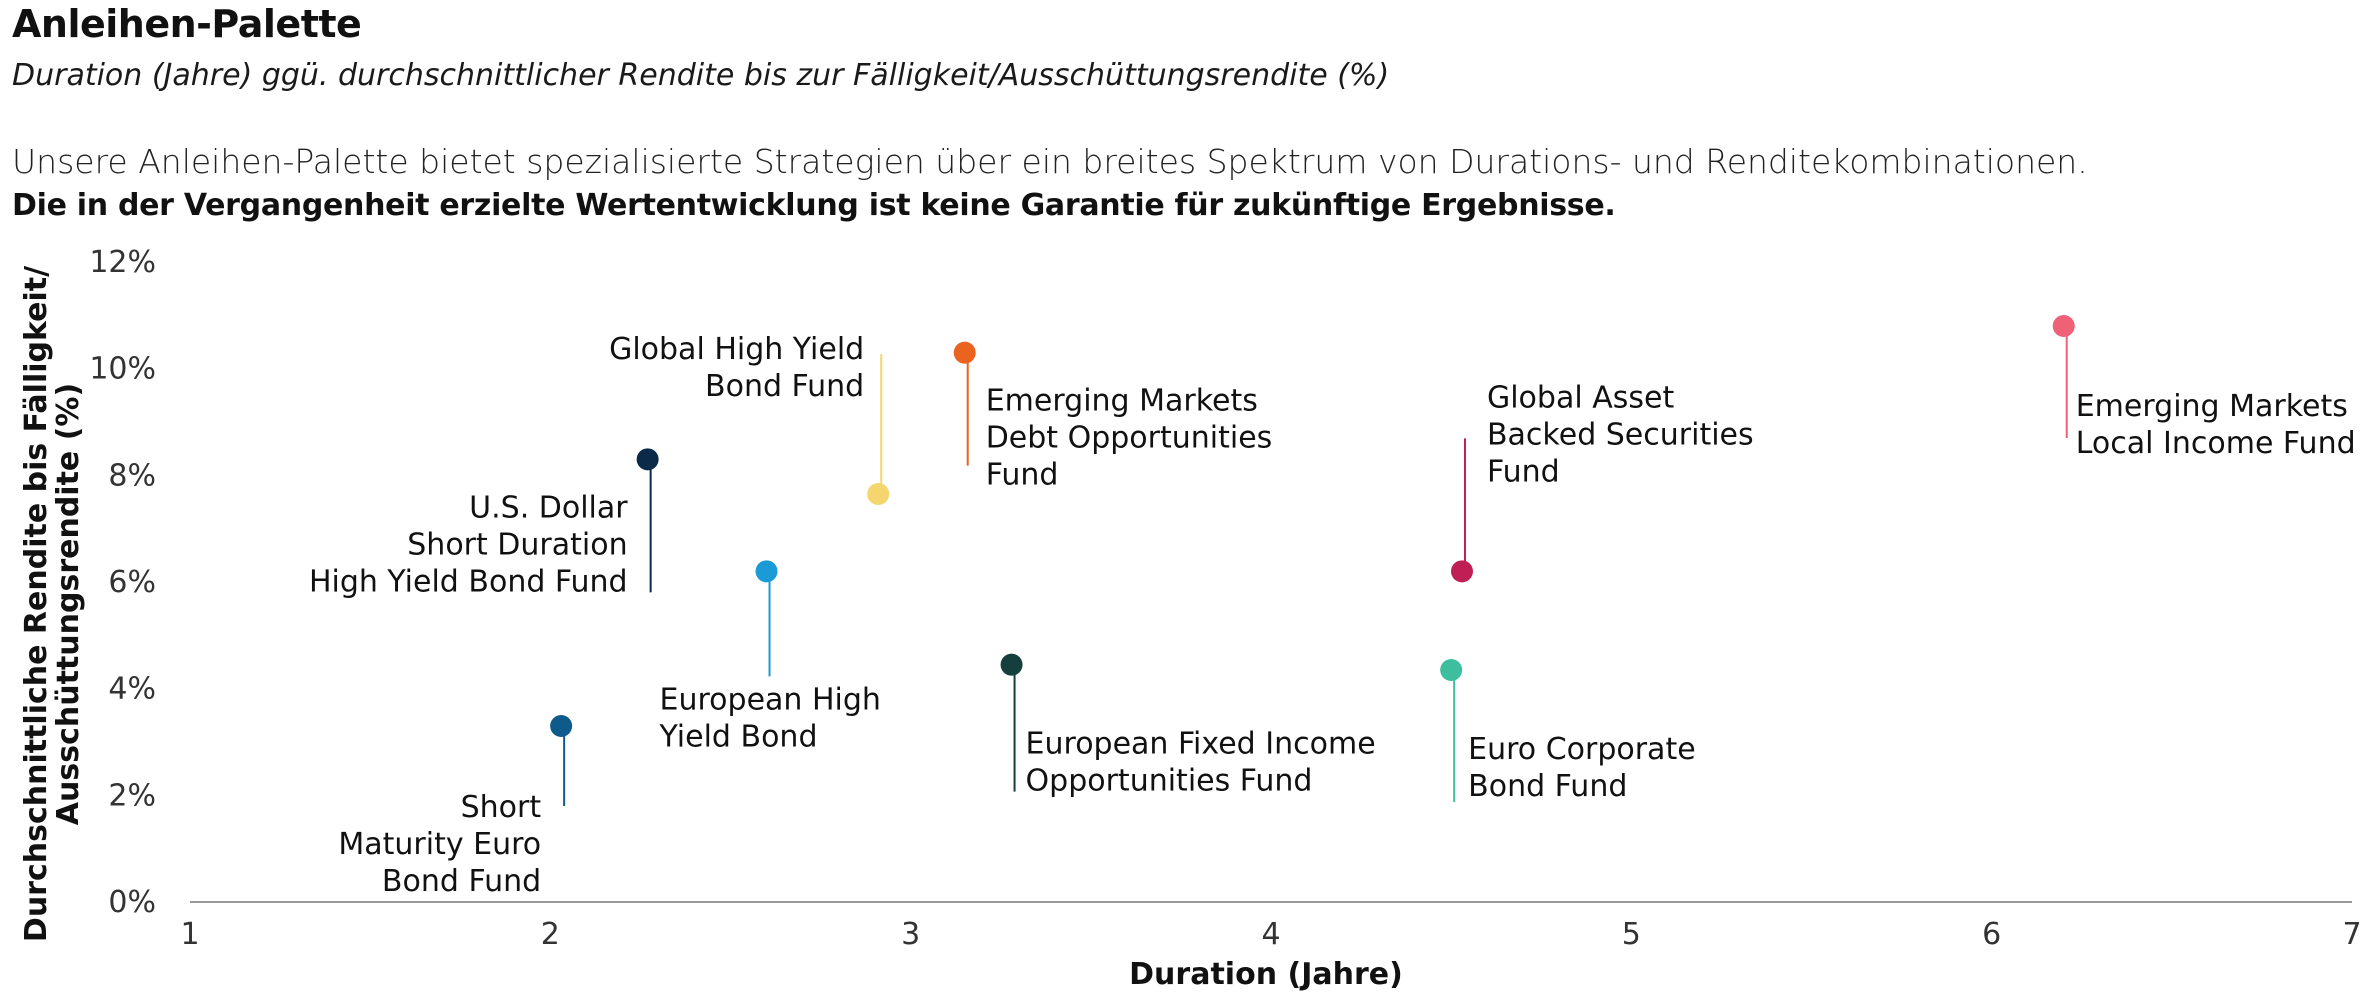 This screenshot has height=1001, width=2372. Describe the element at coordinates (132, 902) in the screenshot. I see `y-tick-label: 0%` at that location.